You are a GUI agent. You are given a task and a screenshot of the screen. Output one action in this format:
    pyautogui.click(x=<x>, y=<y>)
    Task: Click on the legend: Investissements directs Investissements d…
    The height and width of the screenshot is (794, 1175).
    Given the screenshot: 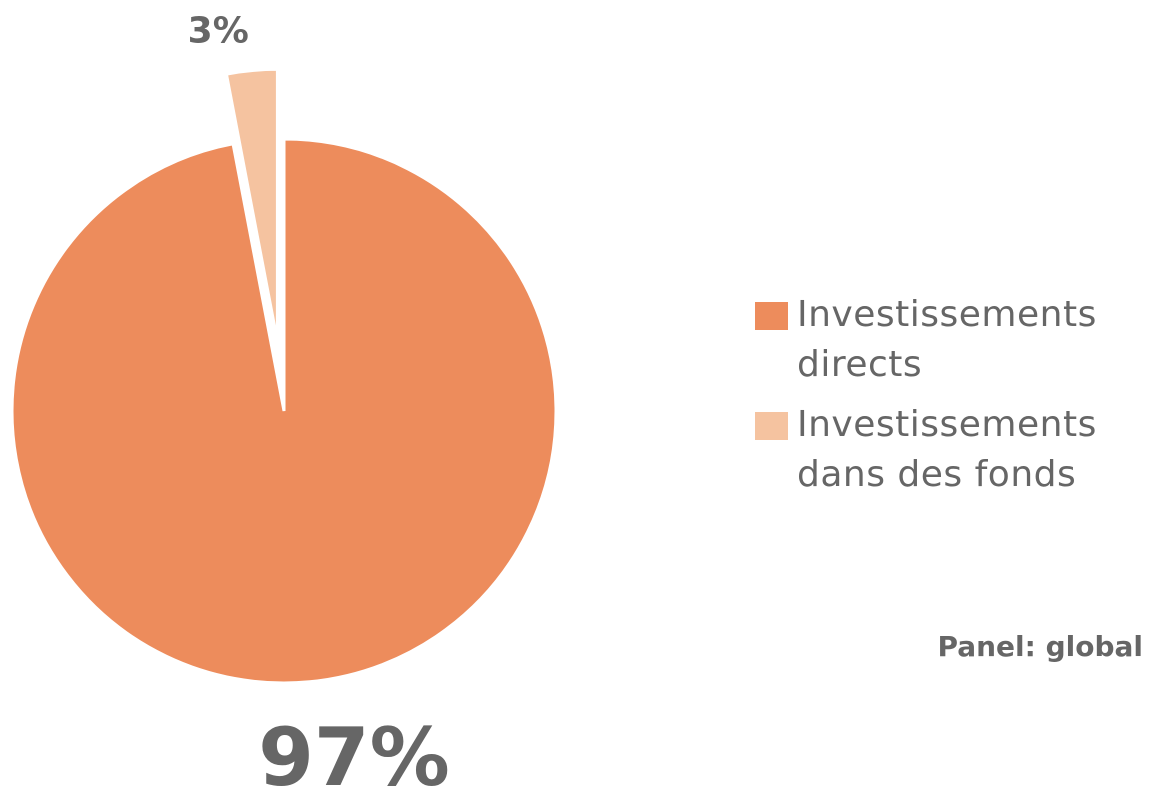 What is the action you would take?
    pyautogui.click(x=960, y=400)
    